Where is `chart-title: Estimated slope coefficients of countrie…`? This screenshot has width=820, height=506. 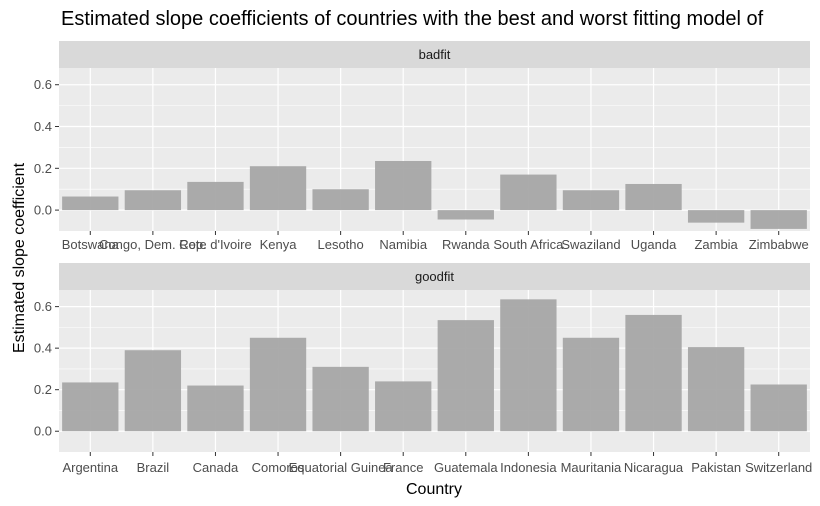 chart-title: Estimated slope coefficients of countrie… is located at coordinates (412, 19).